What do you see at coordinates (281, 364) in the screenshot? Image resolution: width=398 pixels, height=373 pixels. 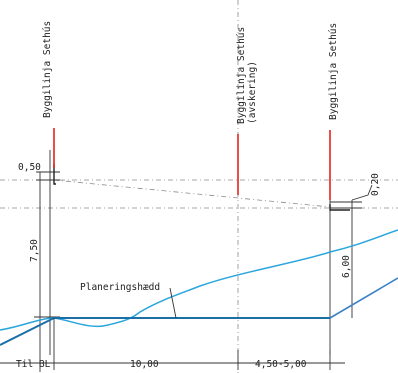 I see `distance-2-label: 4,50-5,00` at bounding box center [281, 364].